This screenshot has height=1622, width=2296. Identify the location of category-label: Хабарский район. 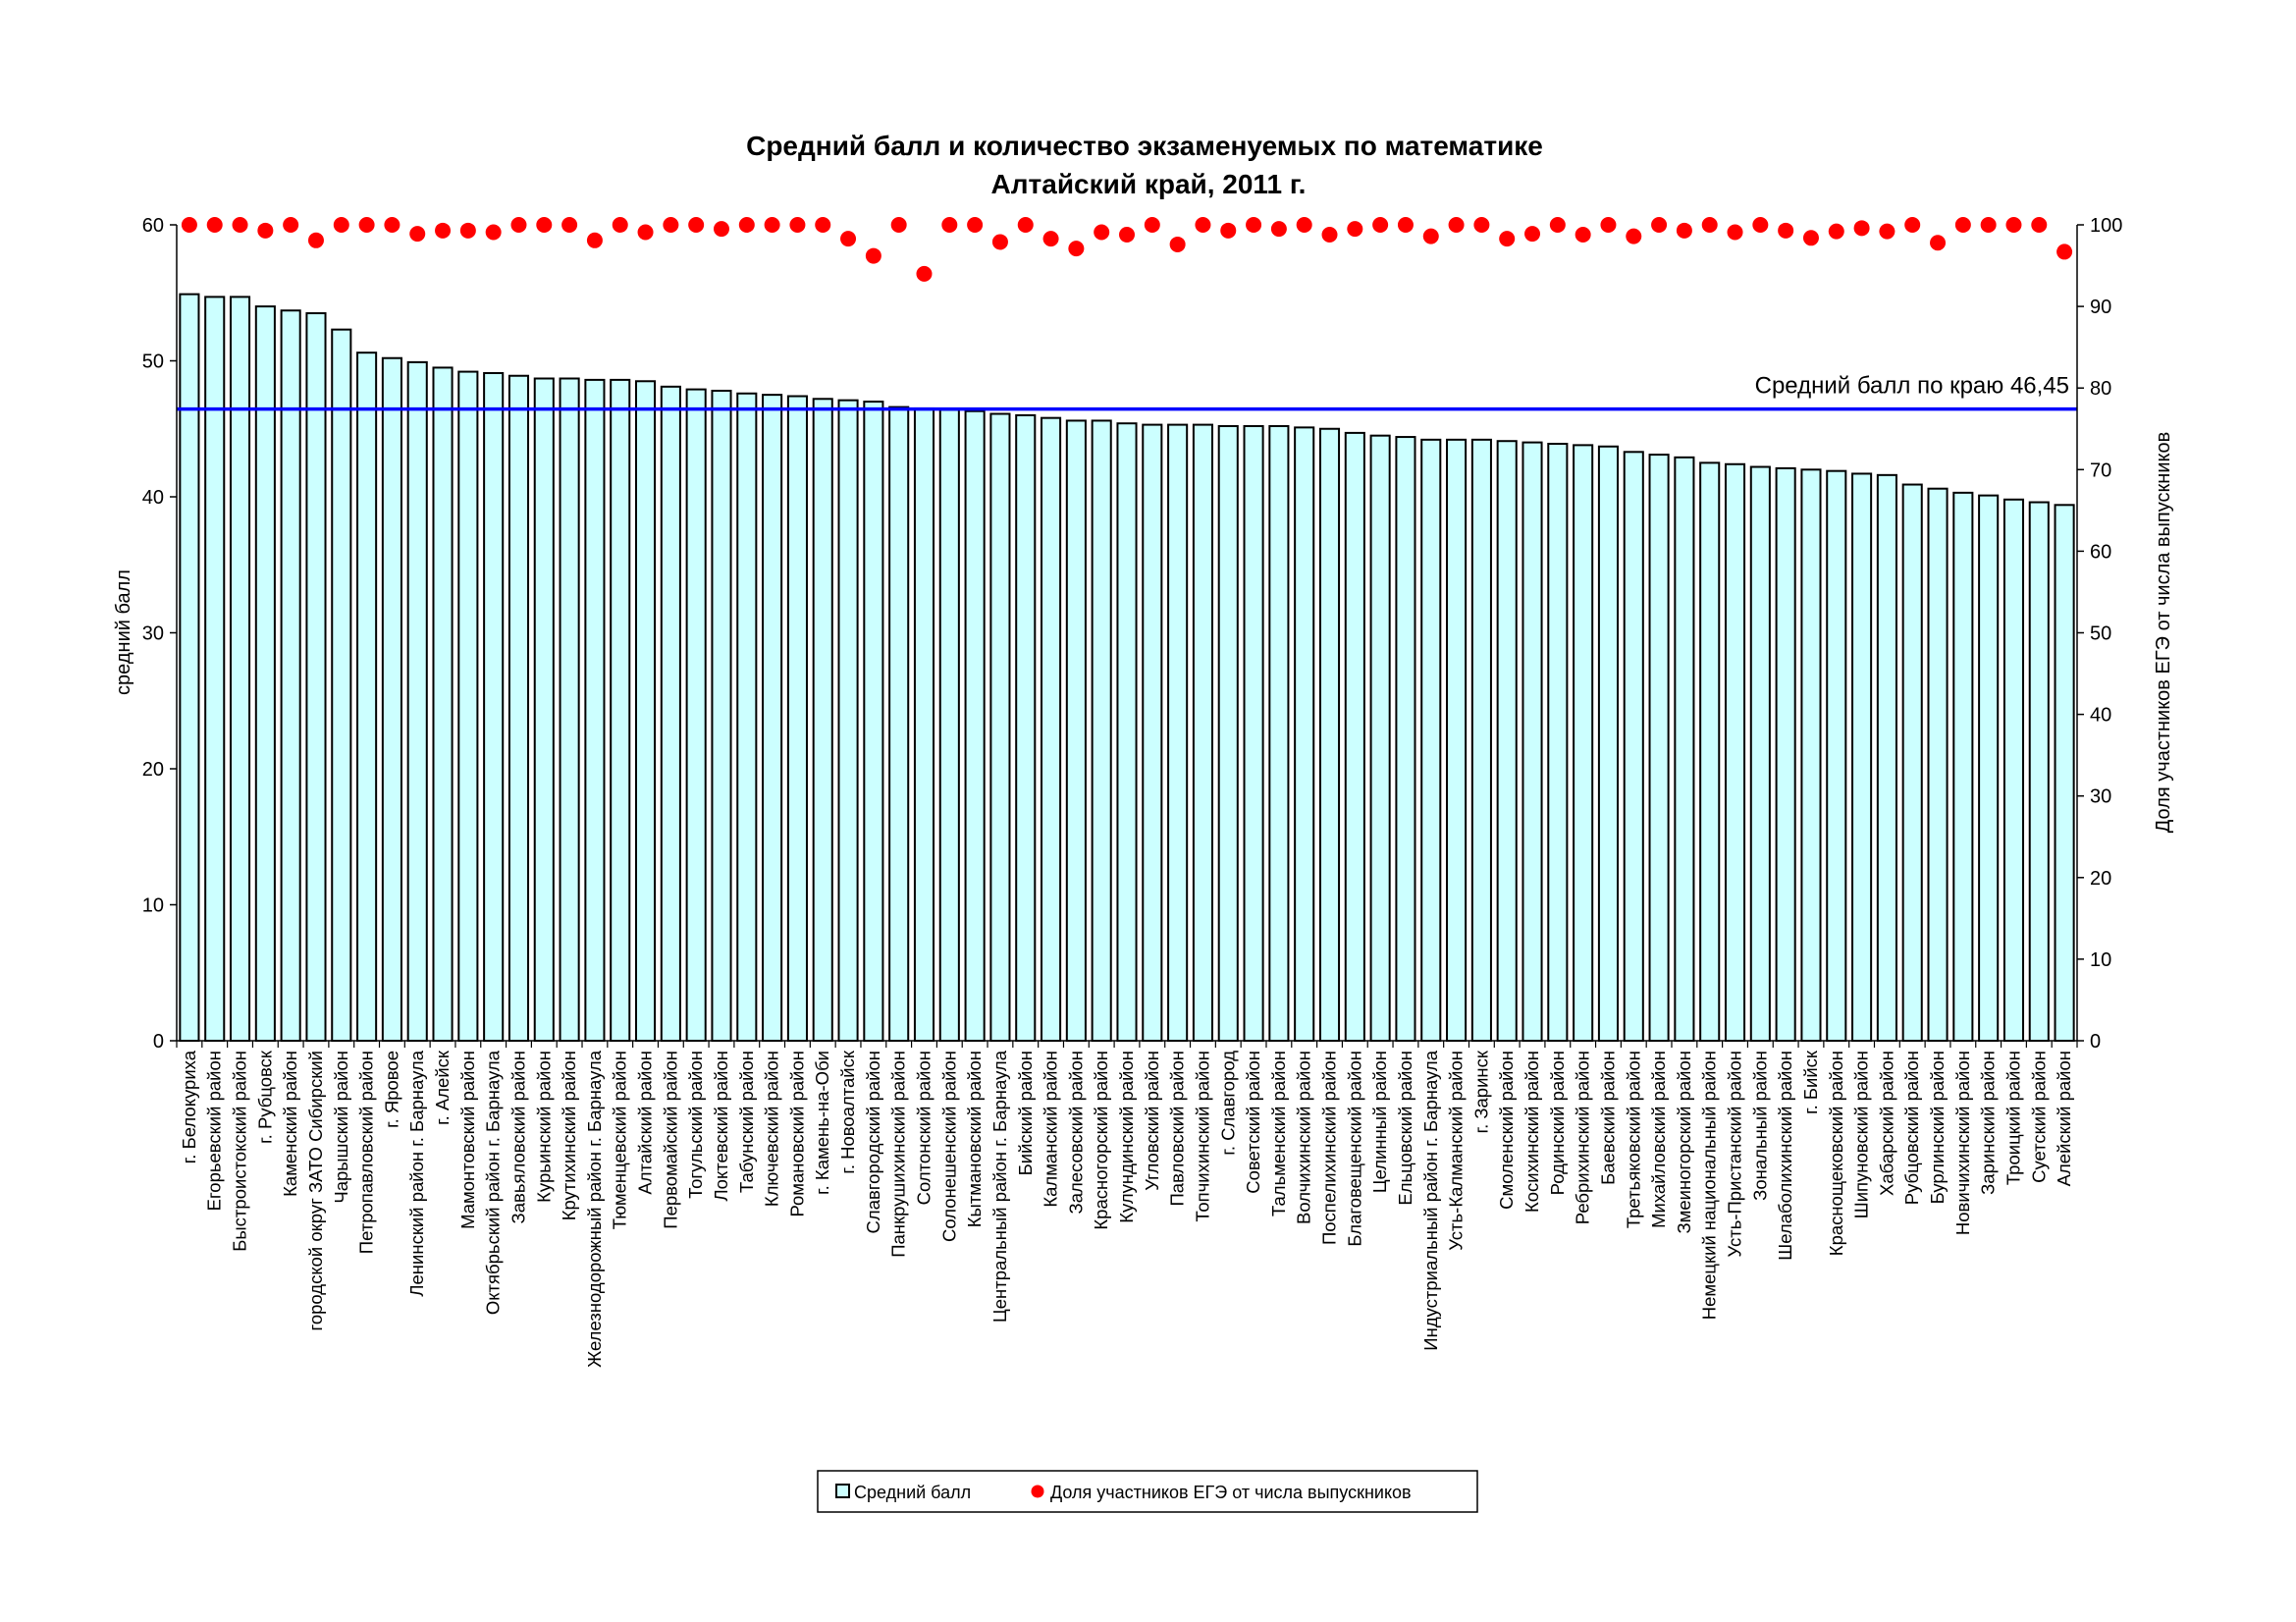
(1886, 1123).